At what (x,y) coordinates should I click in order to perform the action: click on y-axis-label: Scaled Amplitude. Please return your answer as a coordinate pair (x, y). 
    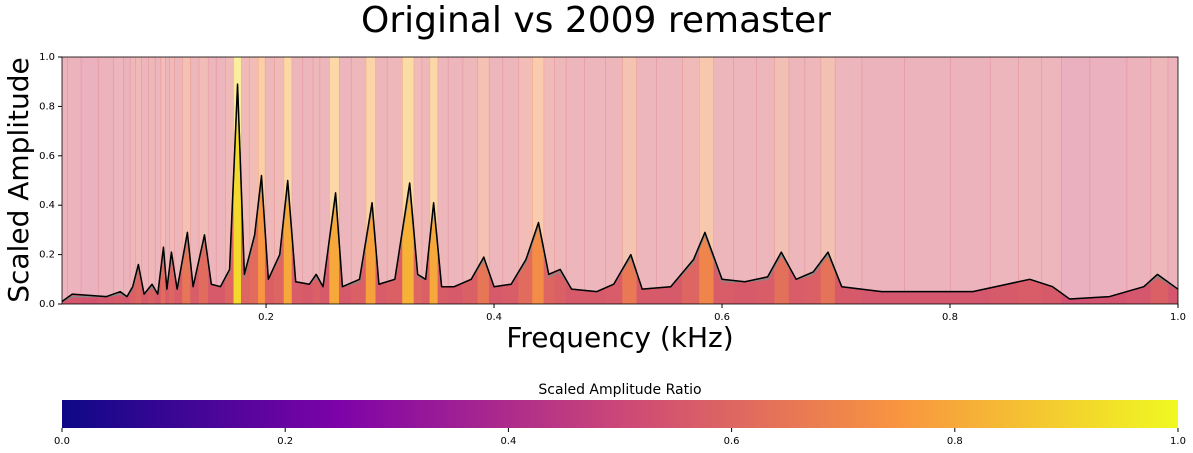
    Looking at the image, I should click on (18, 180).